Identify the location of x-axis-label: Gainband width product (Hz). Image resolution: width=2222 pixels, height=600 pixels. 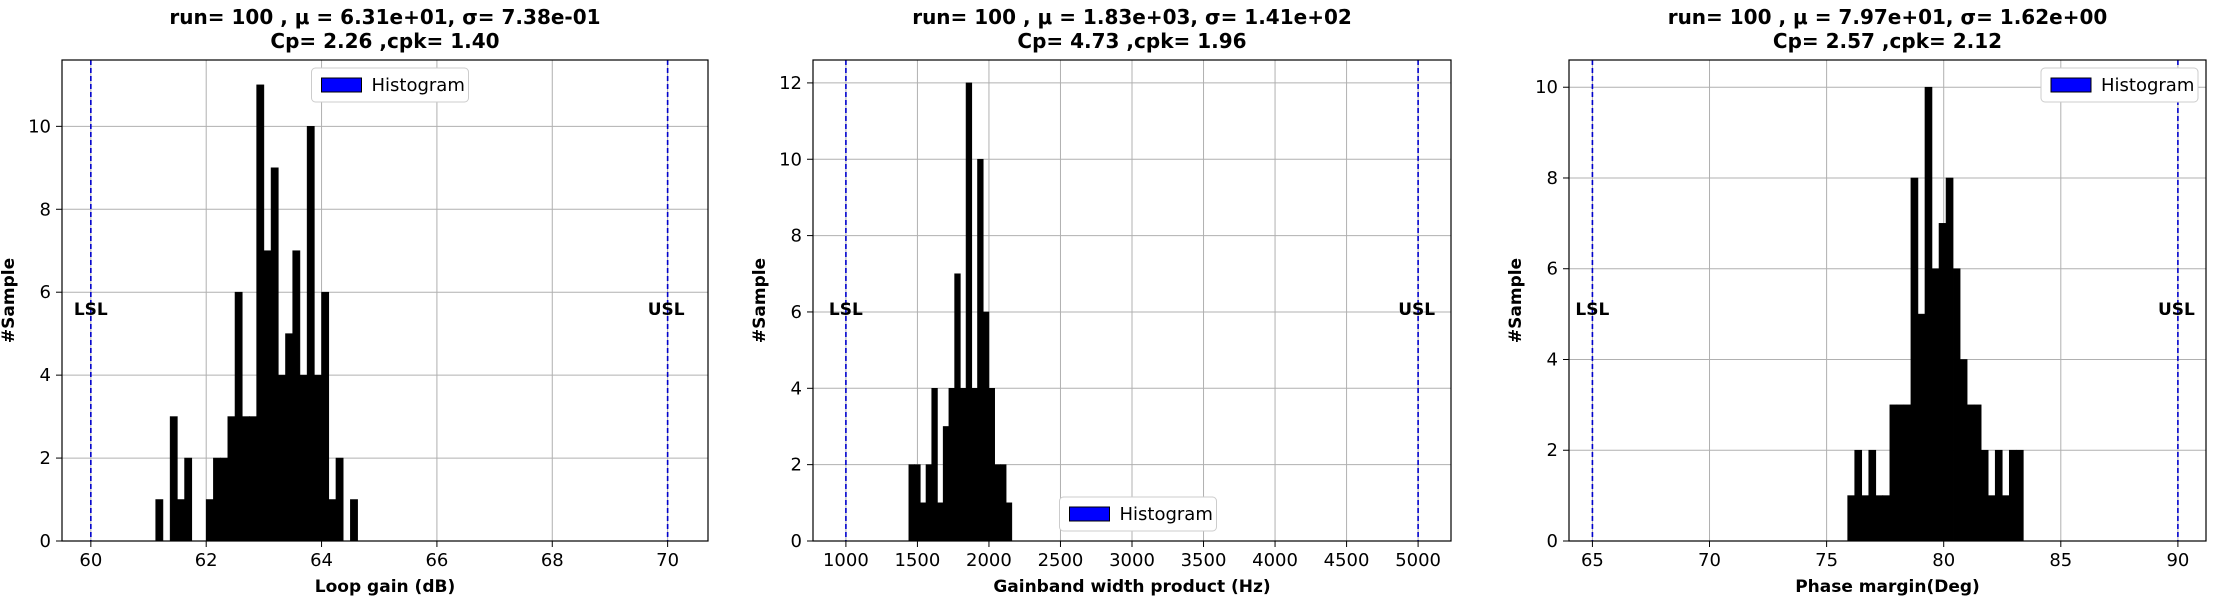
(1131, 587).